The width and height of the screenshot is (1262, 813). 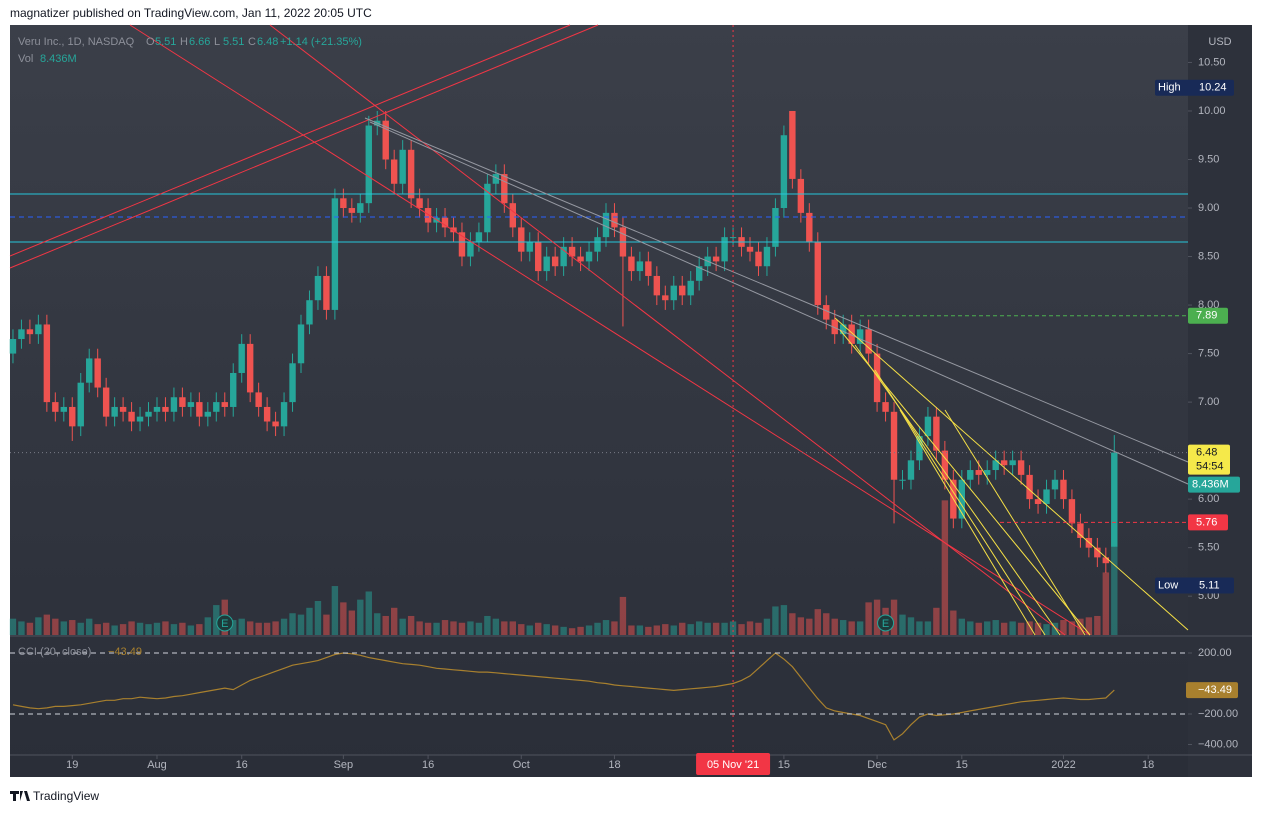 What do you see at coordinates (1169, 88) in the screenshot?
I see `extreme-title: High` at bounding box center [1169, 88].